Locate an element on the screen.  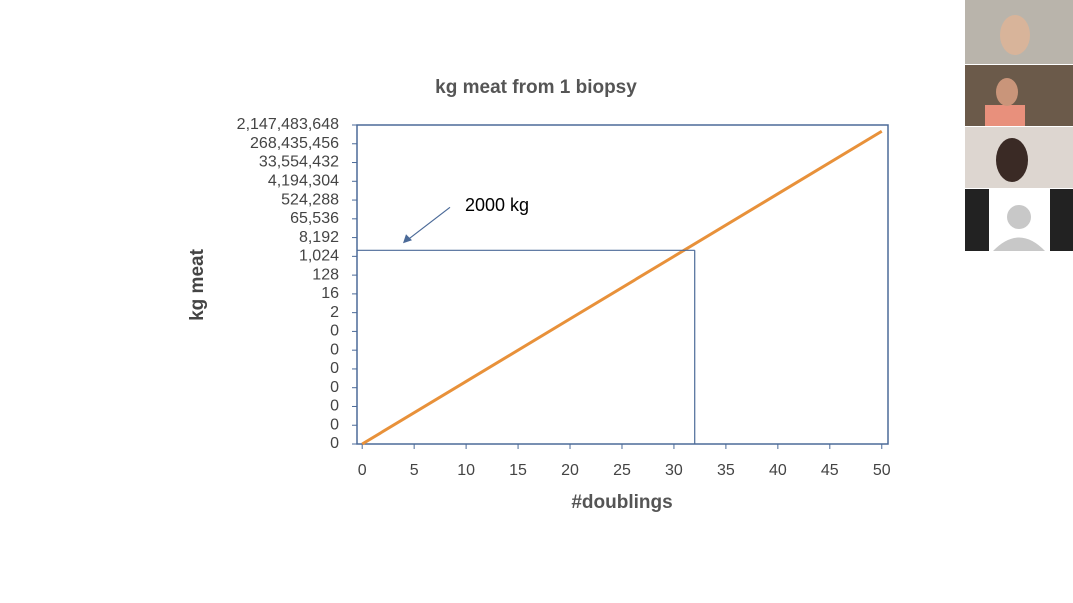
avatar-head is located at coordinates (1019, 217).